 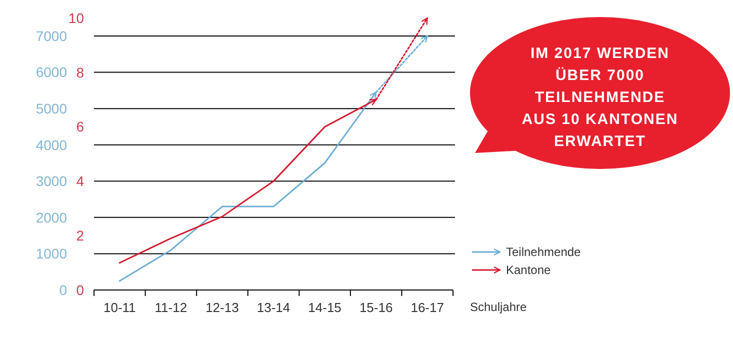 What do you see at coordinates (52, 36) in the screenshot?
I see `y-tick-label: 7000` at bounding box center [52, 36].